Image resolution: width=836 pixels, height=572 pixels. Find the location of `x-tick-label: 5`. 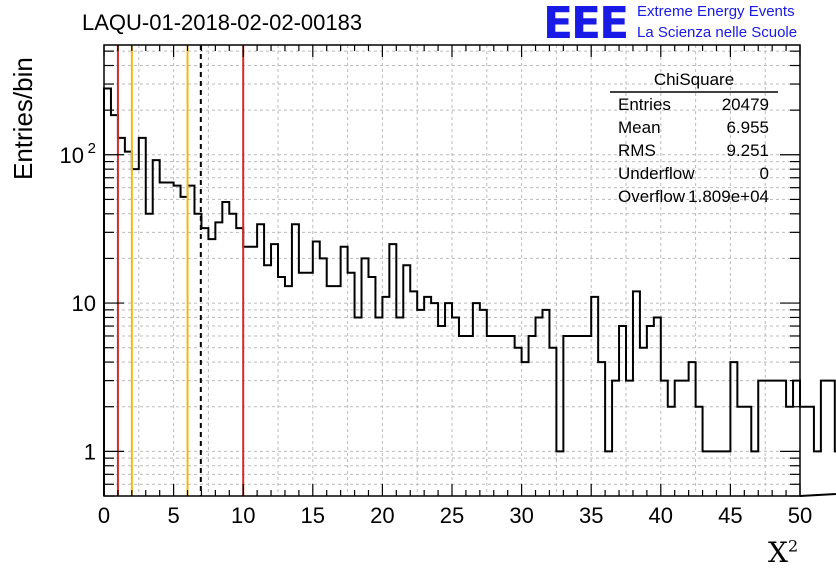

x-tick-label: 5 is located at coordinates (173, 515).